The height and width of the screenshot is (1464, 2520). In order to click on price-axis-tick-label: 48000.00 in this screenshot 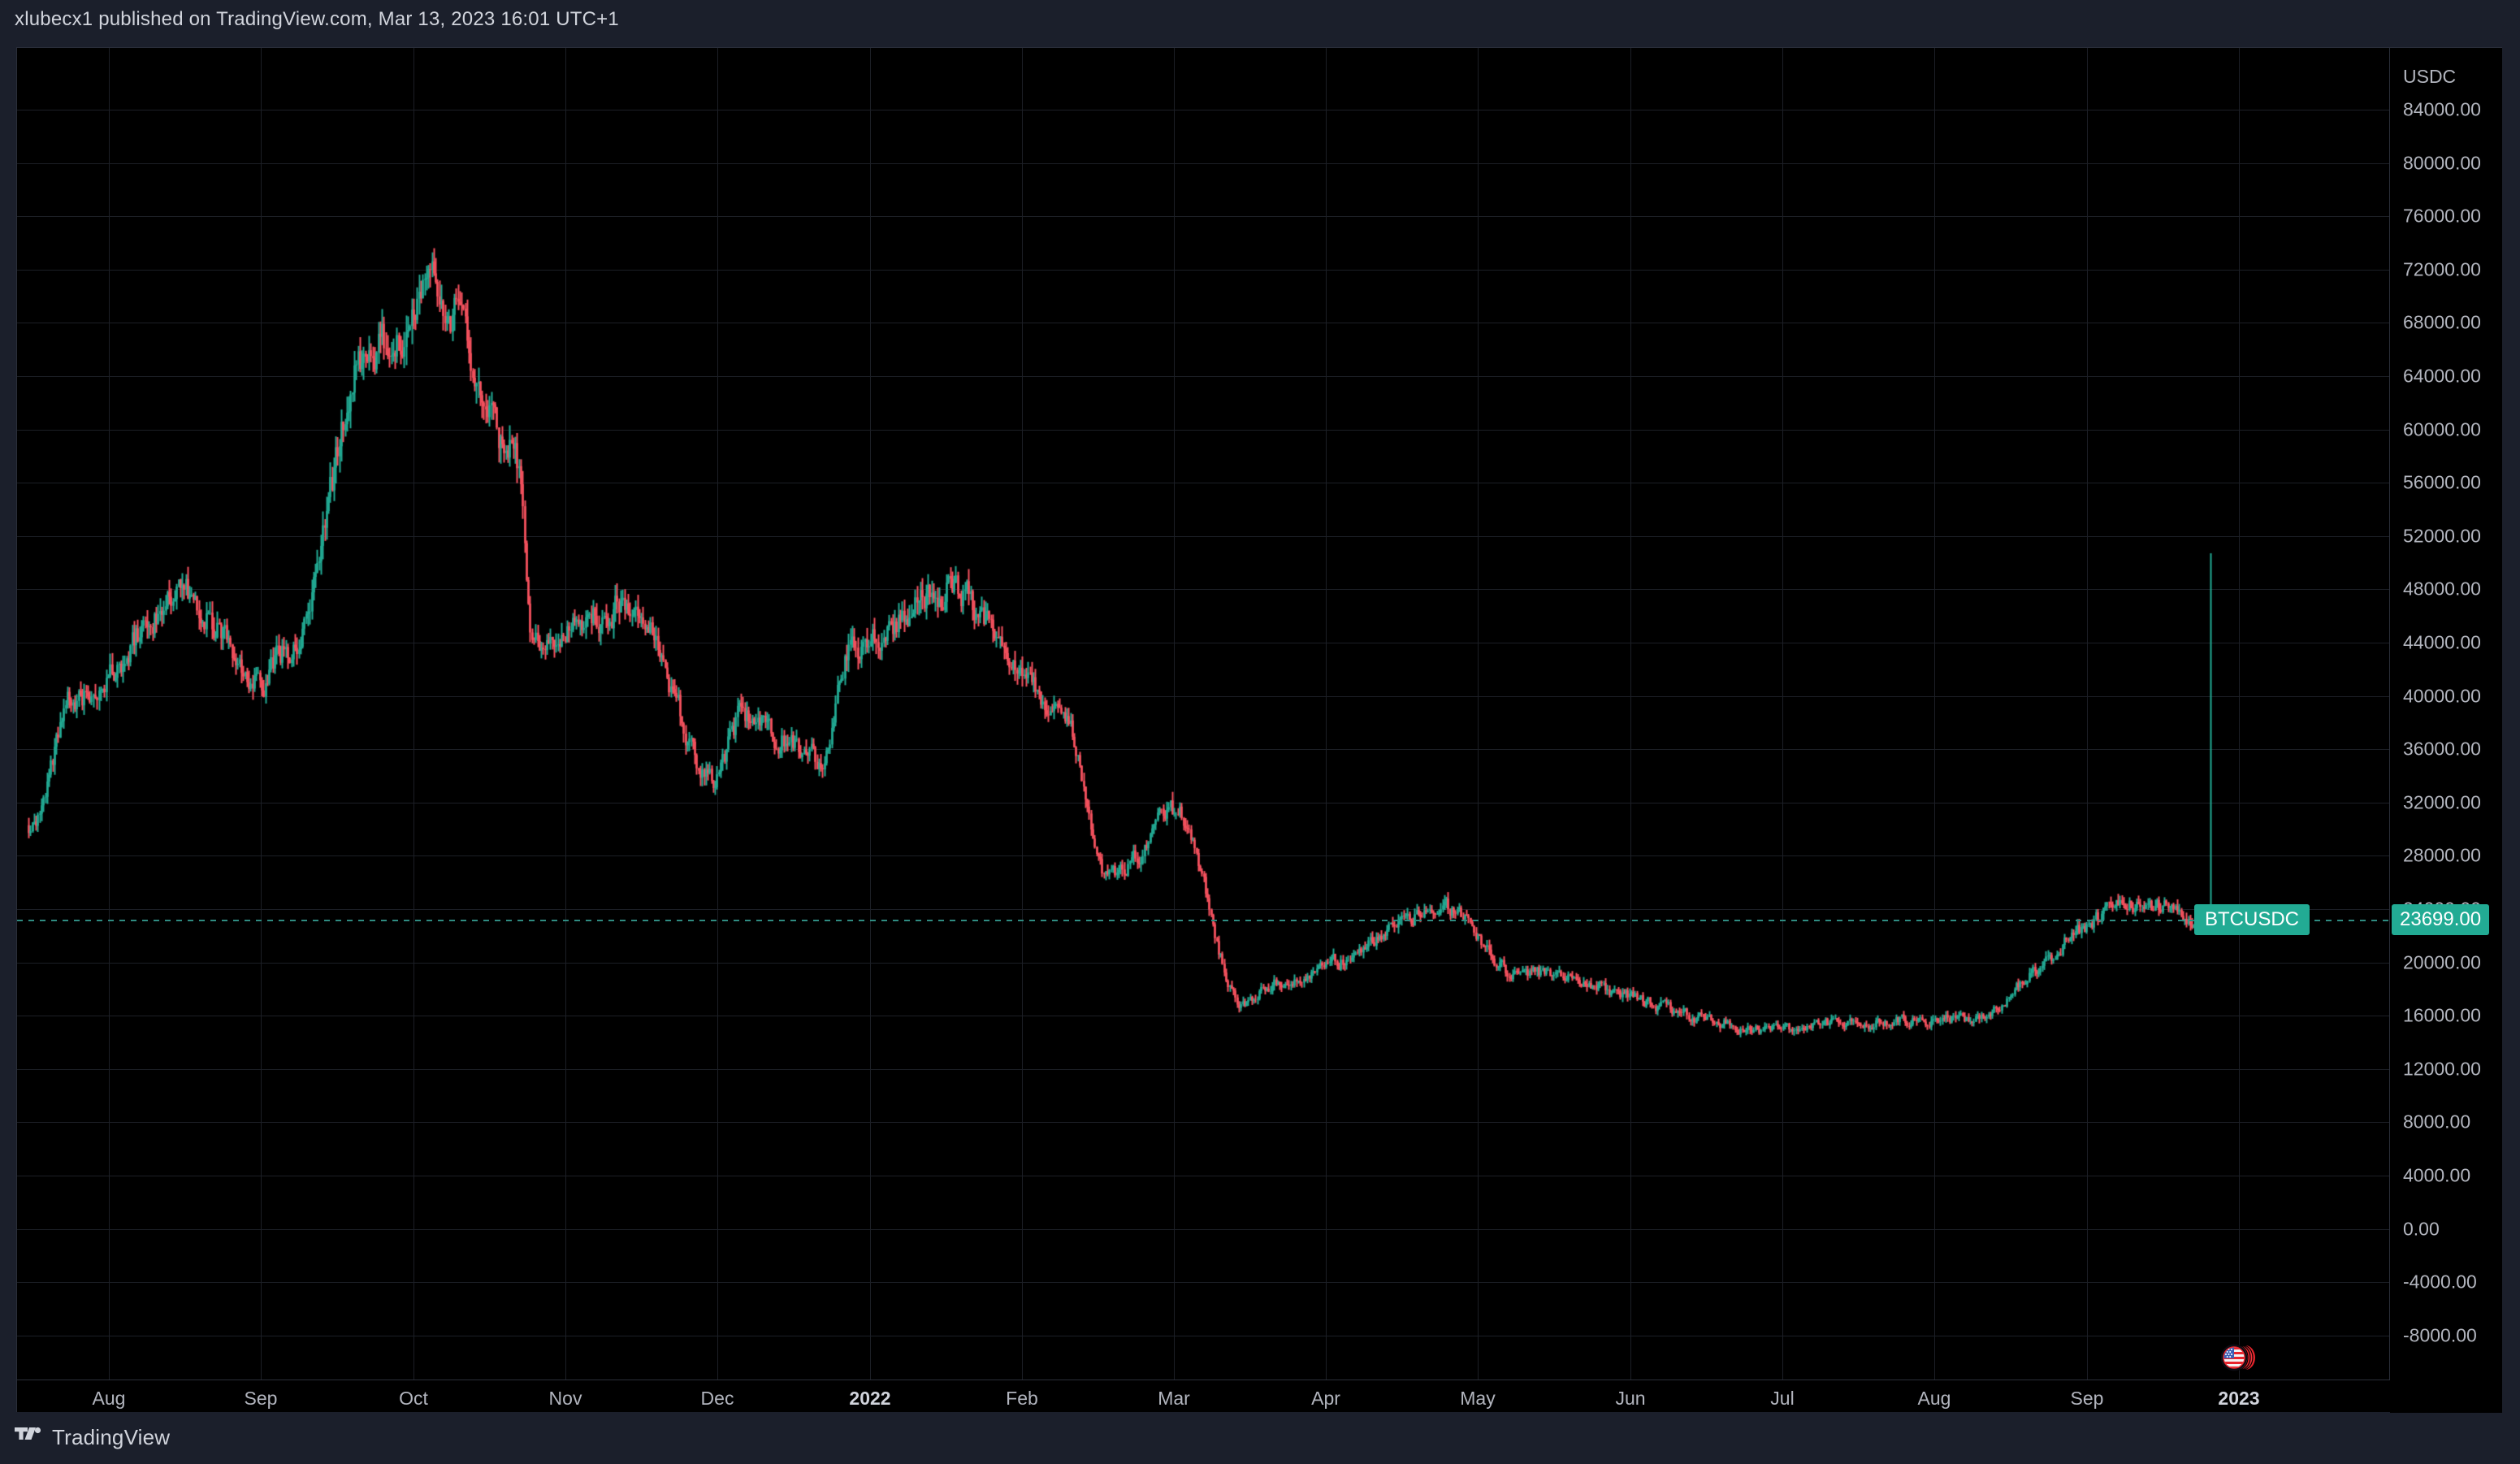, I will do `click(2442, 589)`.